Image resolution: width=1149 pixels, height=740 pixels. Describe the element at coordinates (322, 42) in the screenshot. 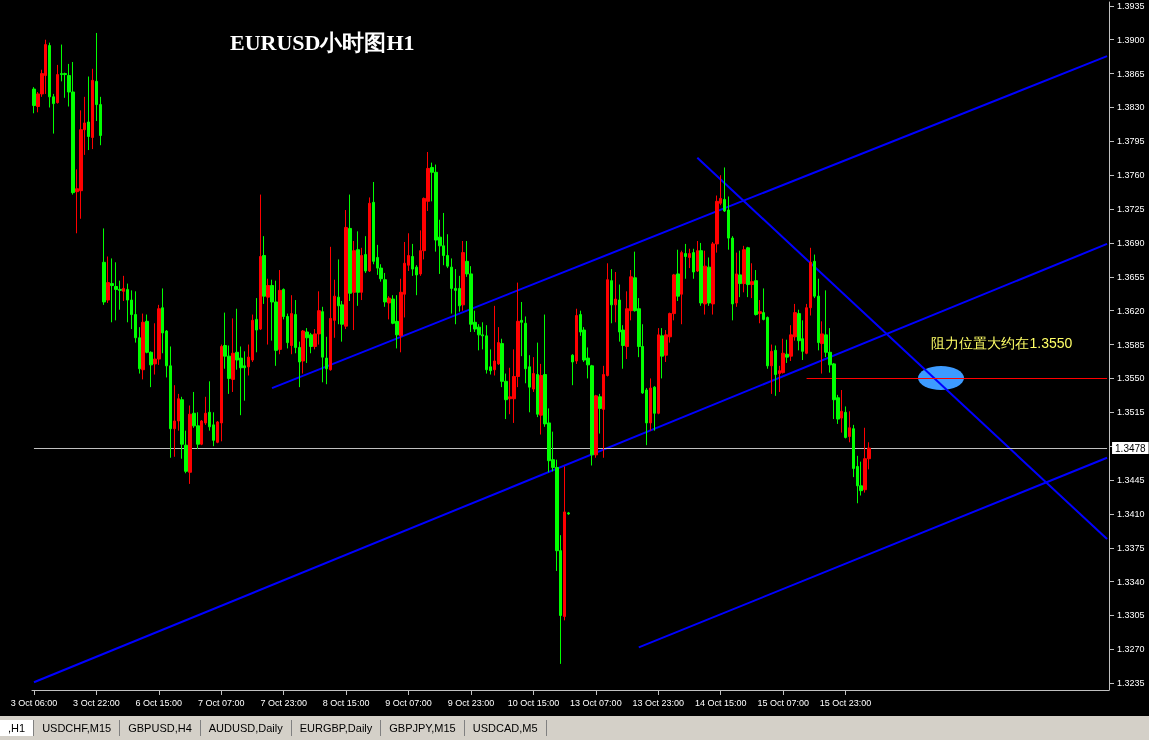

I see `text: EURUSD小时图H1` at that location.